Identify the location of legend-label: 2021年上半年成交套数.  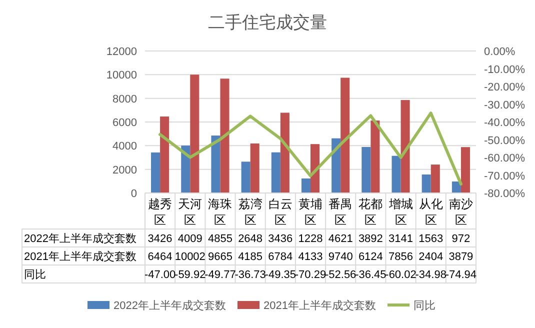
(320, 305).